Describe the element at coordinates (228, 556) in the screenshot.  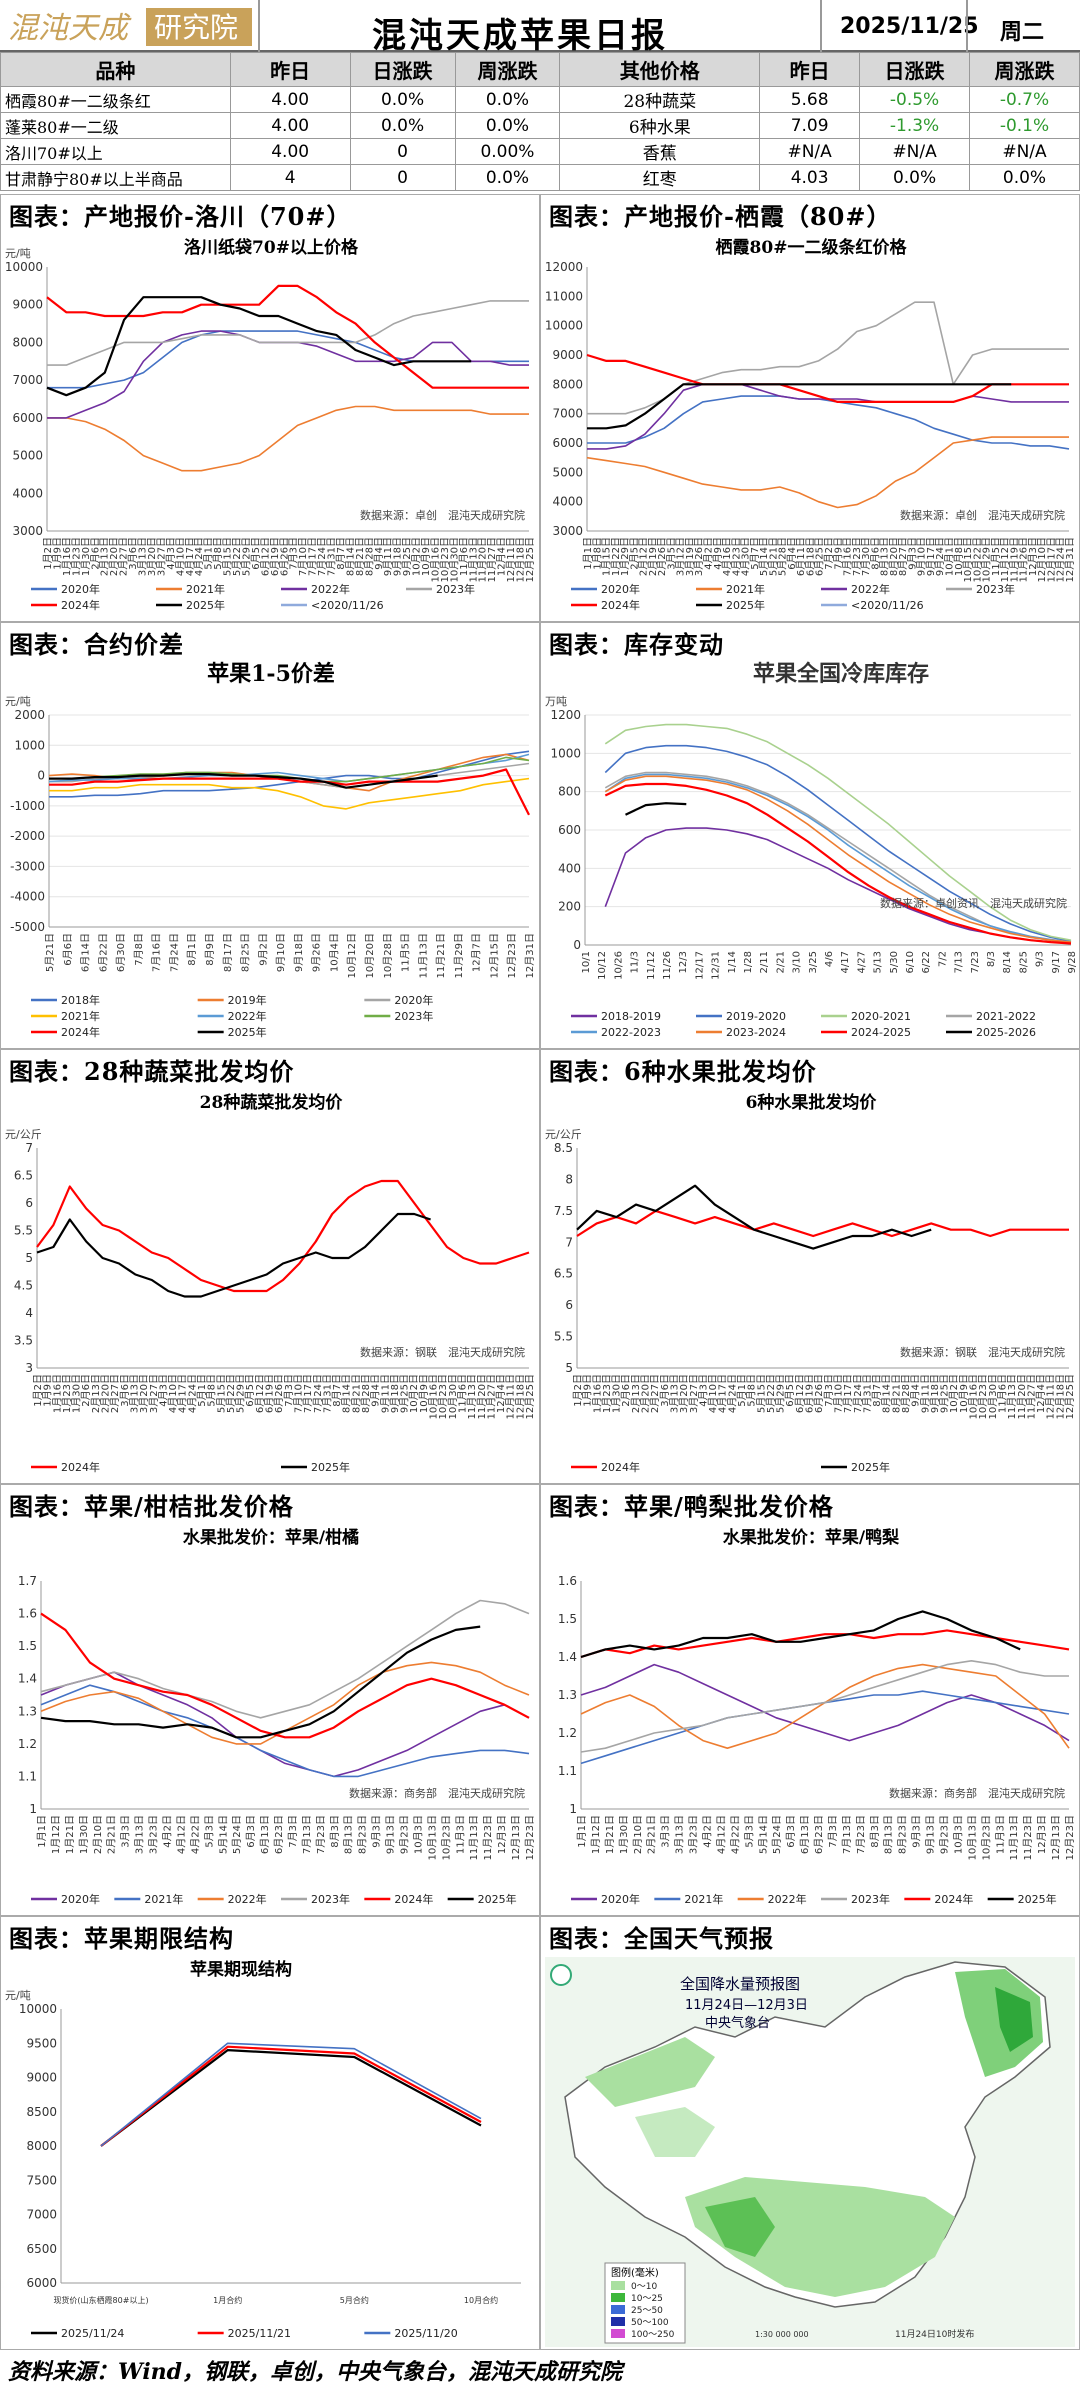
I see `x-tick-label: 5月15日` at that location.